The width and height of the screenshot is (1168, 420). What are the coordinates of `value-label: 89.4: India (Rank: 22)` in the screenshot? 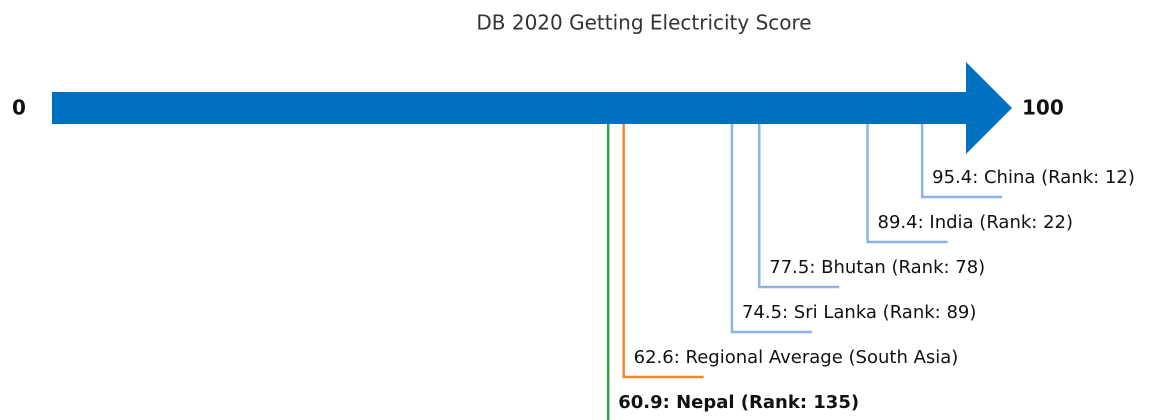 It's located at (975, 222).